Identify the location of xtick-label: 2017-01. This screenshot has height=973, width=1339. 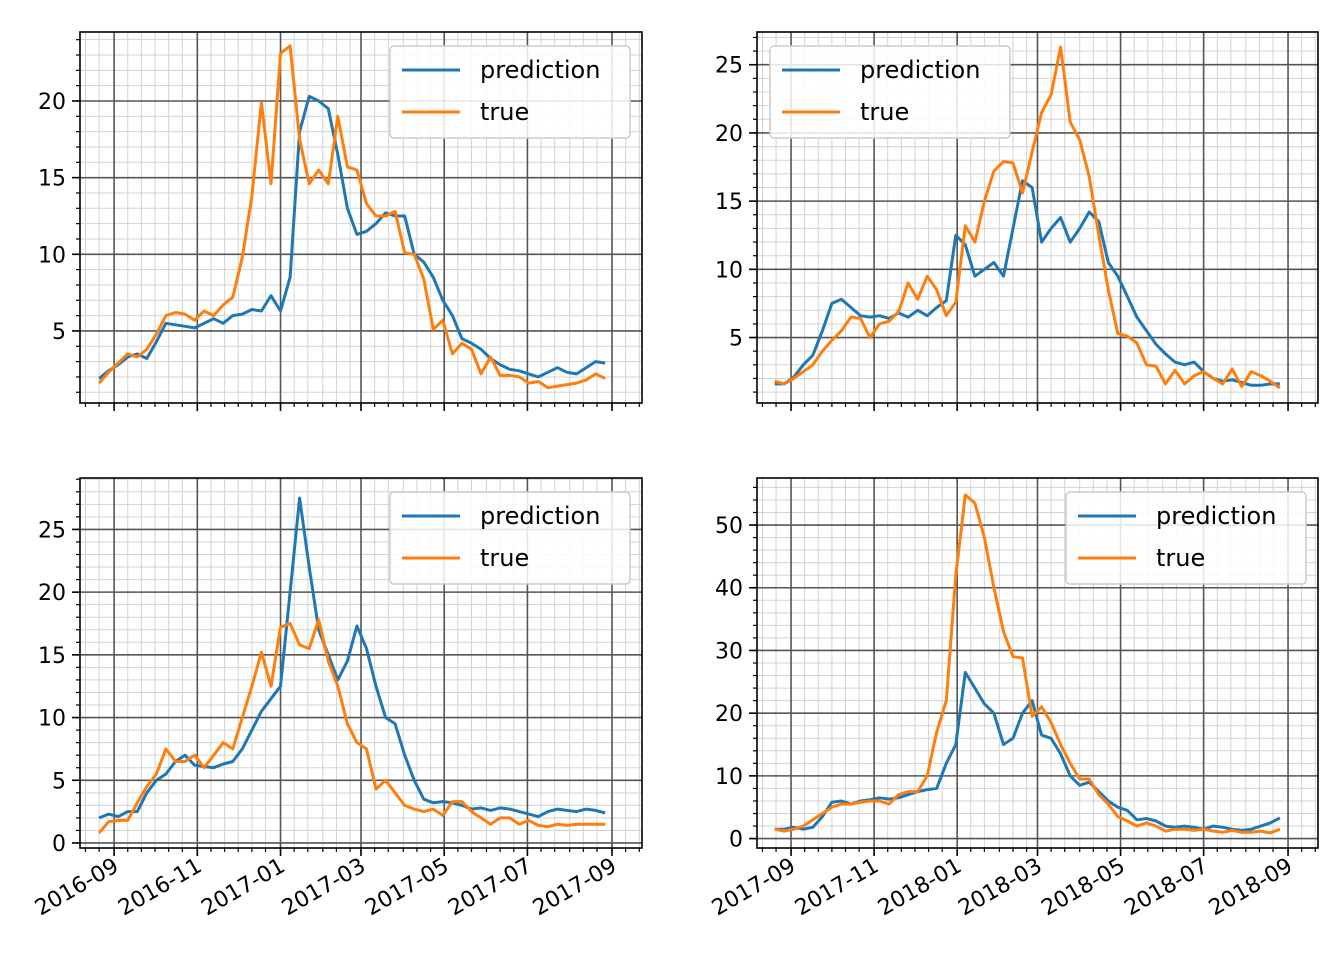
(243, 888).